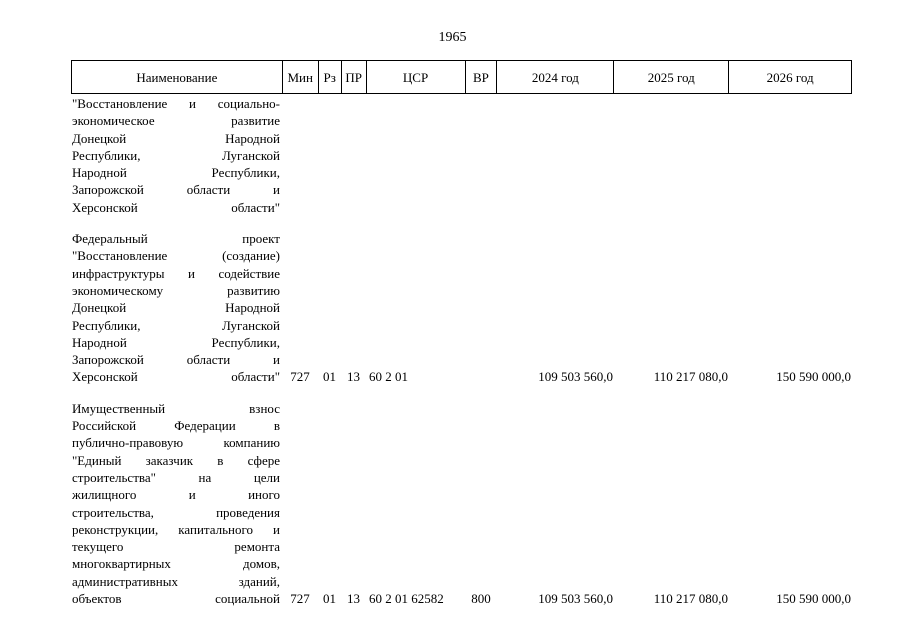  What do you see at coordinates (176, 547) in the screenshot?
I see `name-line: текущего ремонта` at bounding box center [176, 547].